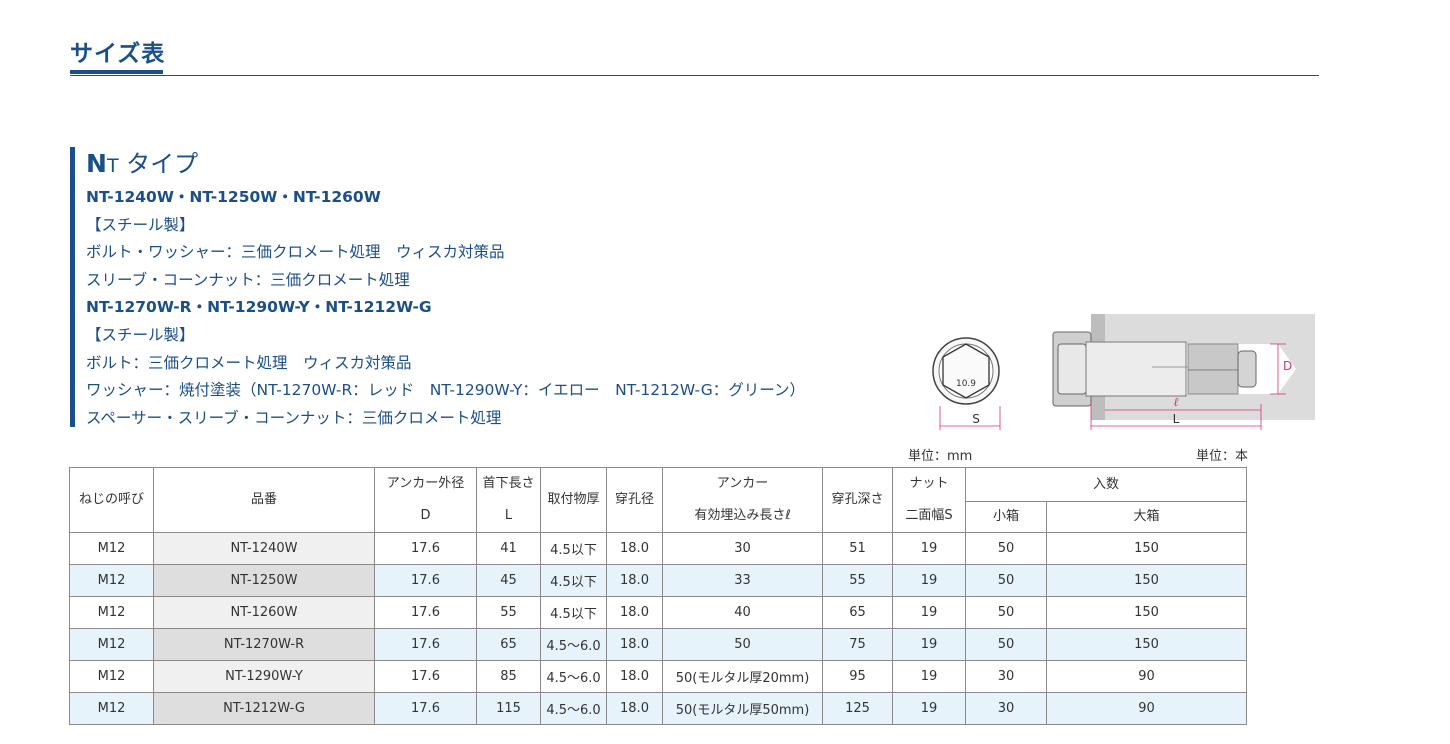 Image resolution: width=1450 pixels, height=744 pixels. I want to click on label-d: D, so click(1287, 366).